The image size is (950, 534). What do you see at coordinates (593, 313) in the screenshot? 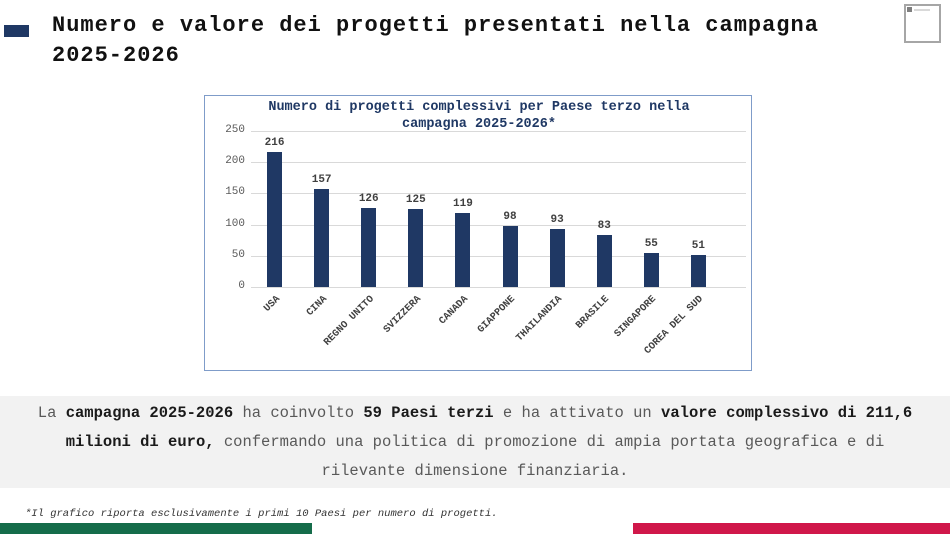
I see `x-axis-label: BRASILE` at bounding box center [593, 313].